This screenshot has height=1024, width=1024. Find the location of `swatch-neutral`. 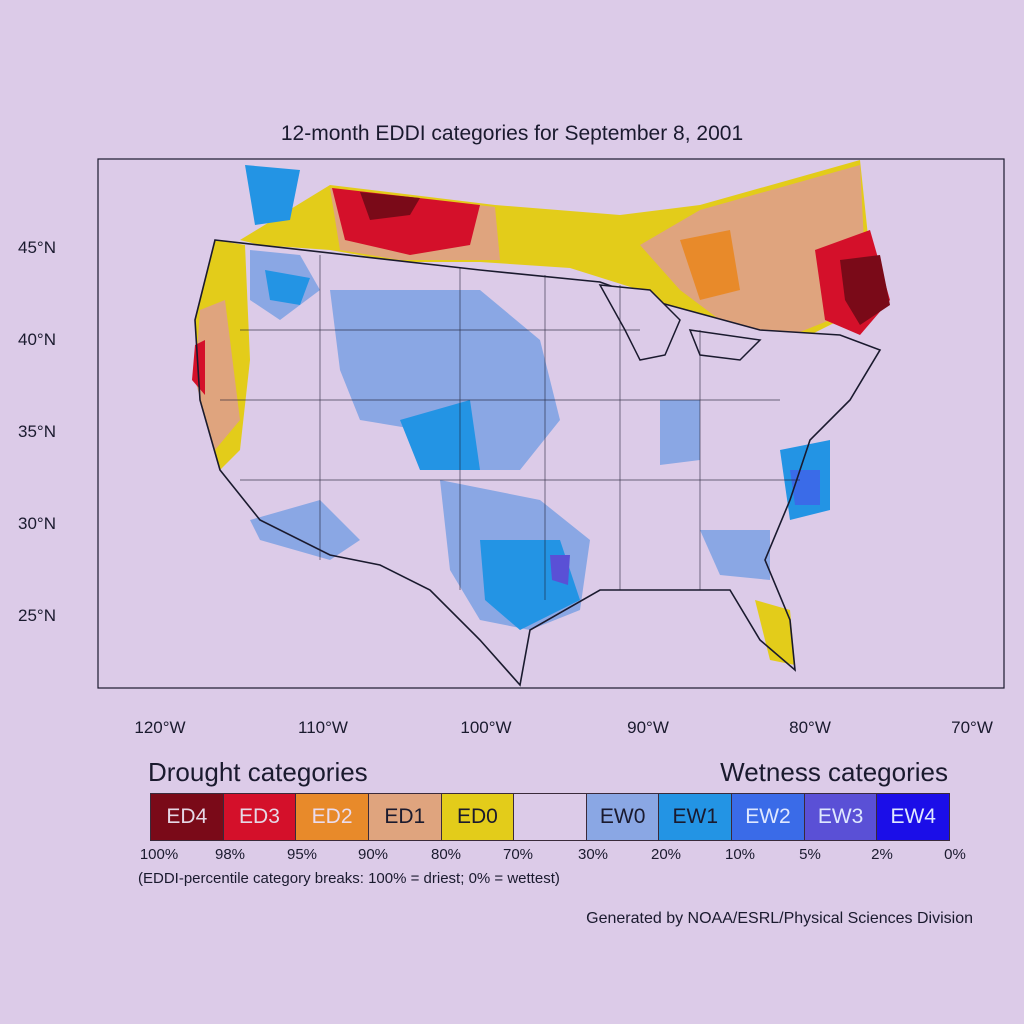

swatch-neutral is located at coordinates (550, 817).